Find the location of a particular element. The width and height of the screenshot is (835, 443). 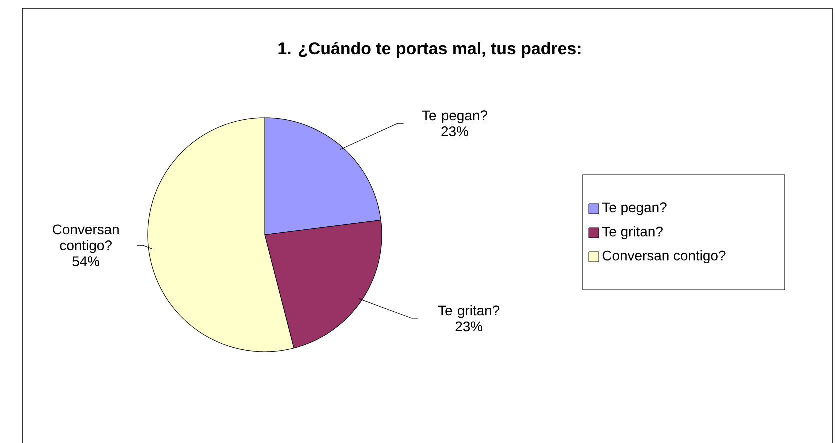

legend-label: Te pegan? is located at coordinates (634, 209).